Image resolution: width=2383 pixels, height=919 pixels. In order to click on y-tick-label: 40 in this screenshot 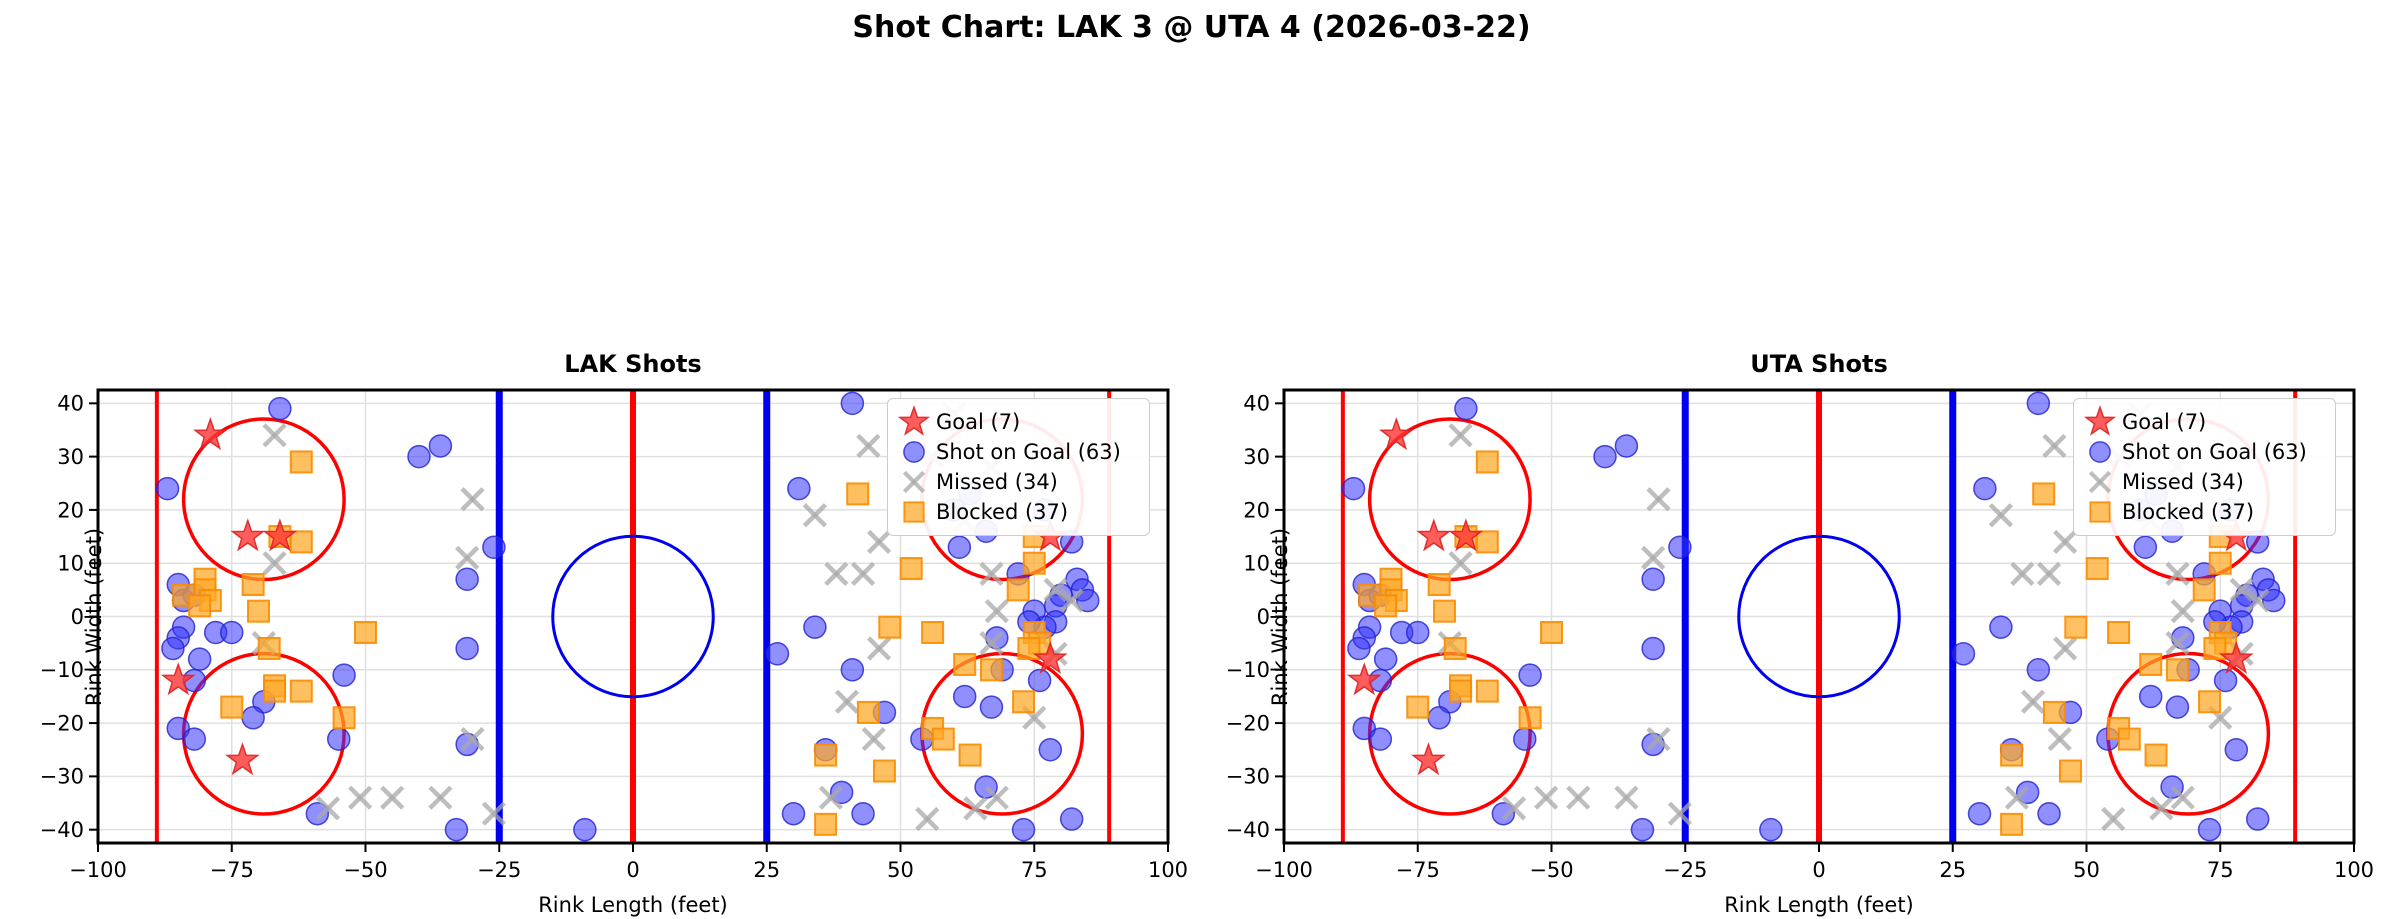, I will do `click(1256, 404)`.